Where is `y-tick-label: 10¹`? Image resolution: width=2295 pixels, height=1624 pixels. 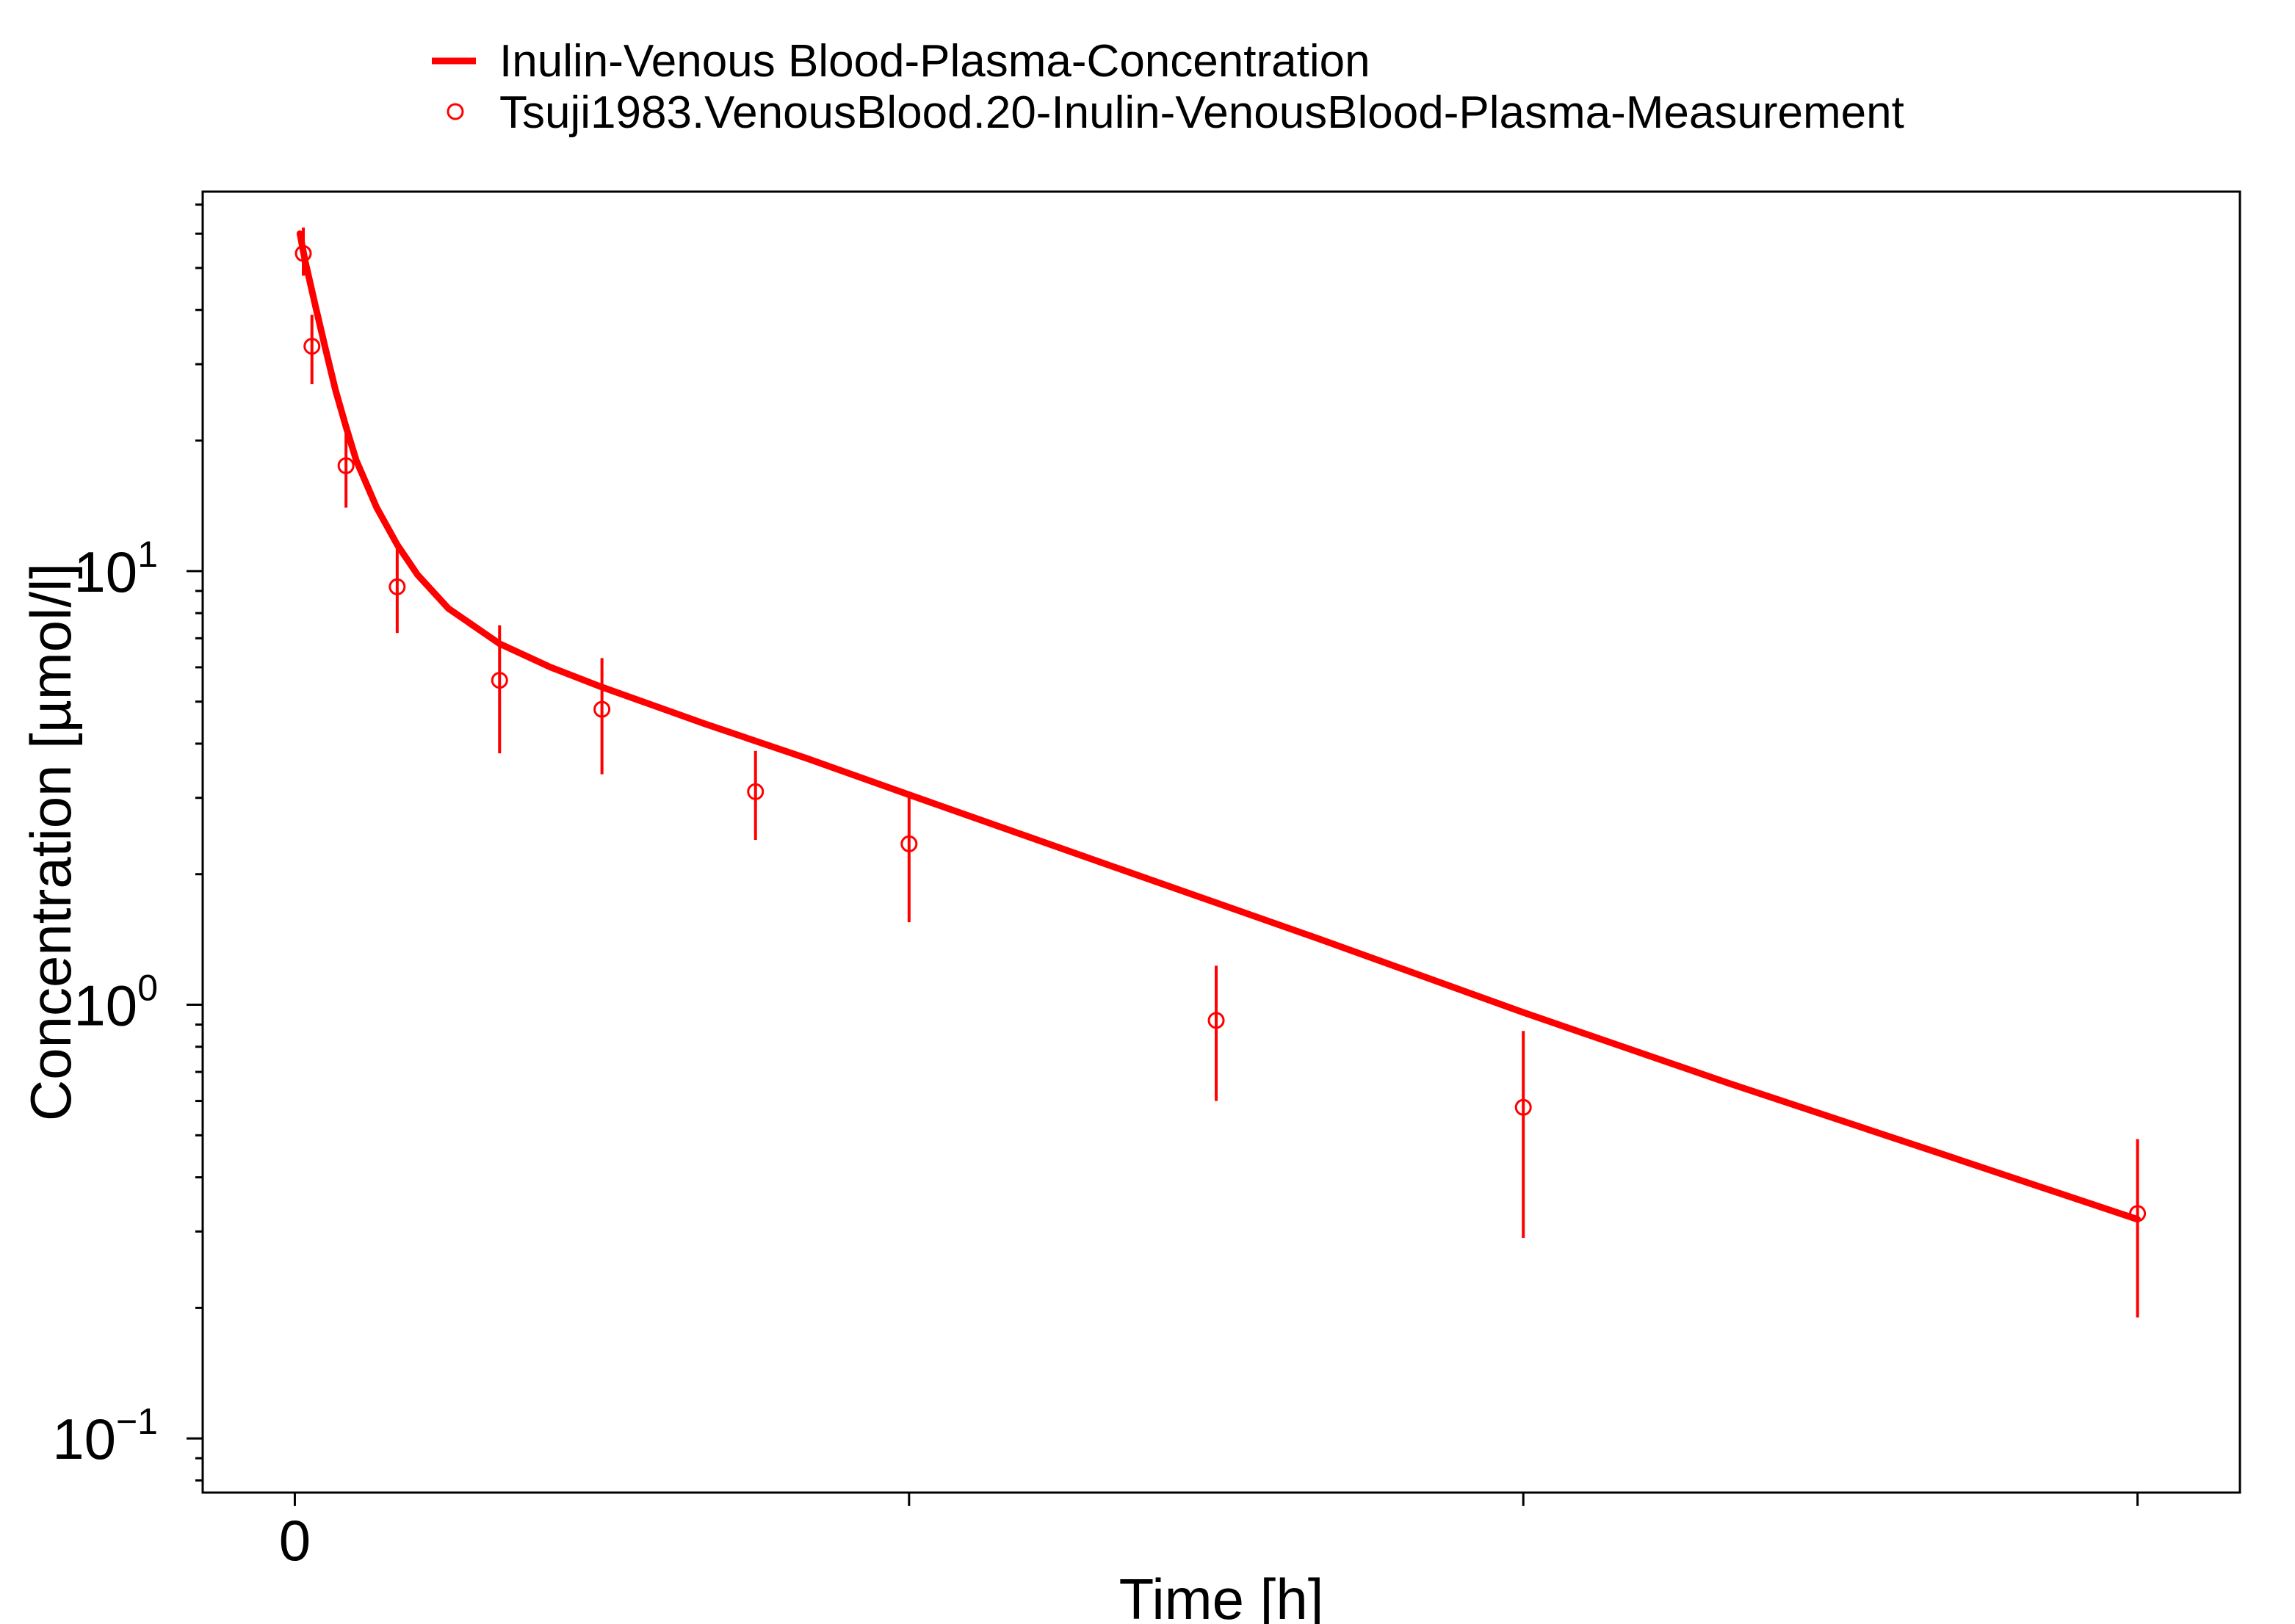 y-tick-label: 10¹ is located at coordinates (115, 569).